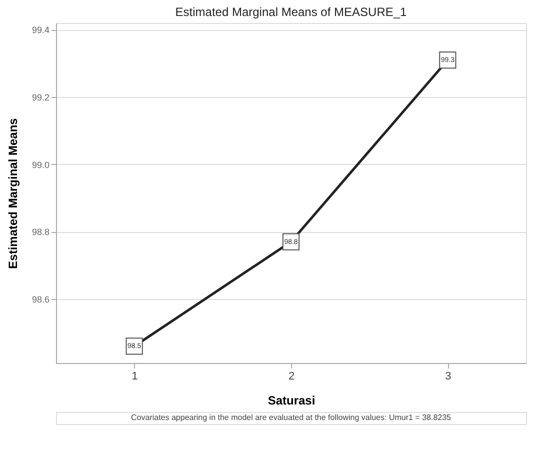  Describe the element at coordinates (291, 12) in the screenshot. I see `chart-title: Estimated Marginal Means of MEASURE_1` at that location.